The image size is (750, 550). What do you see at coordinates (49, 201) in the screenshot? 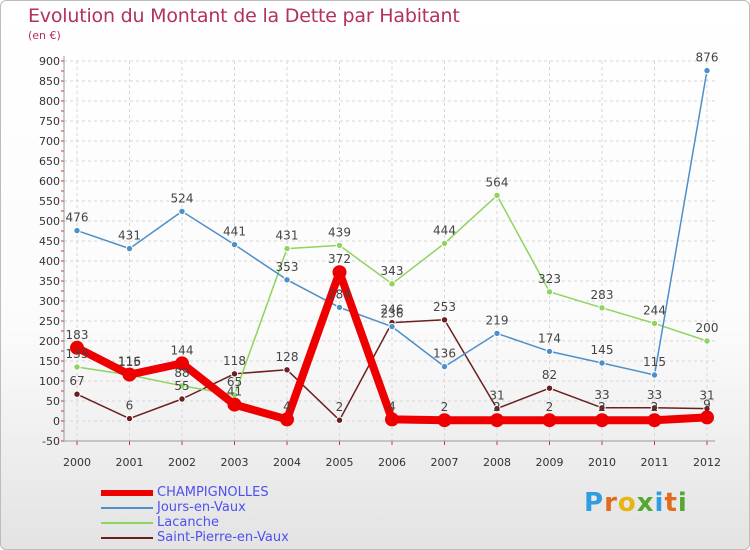
I see `y-tick-label: 550` at bounding box center [49, 201].